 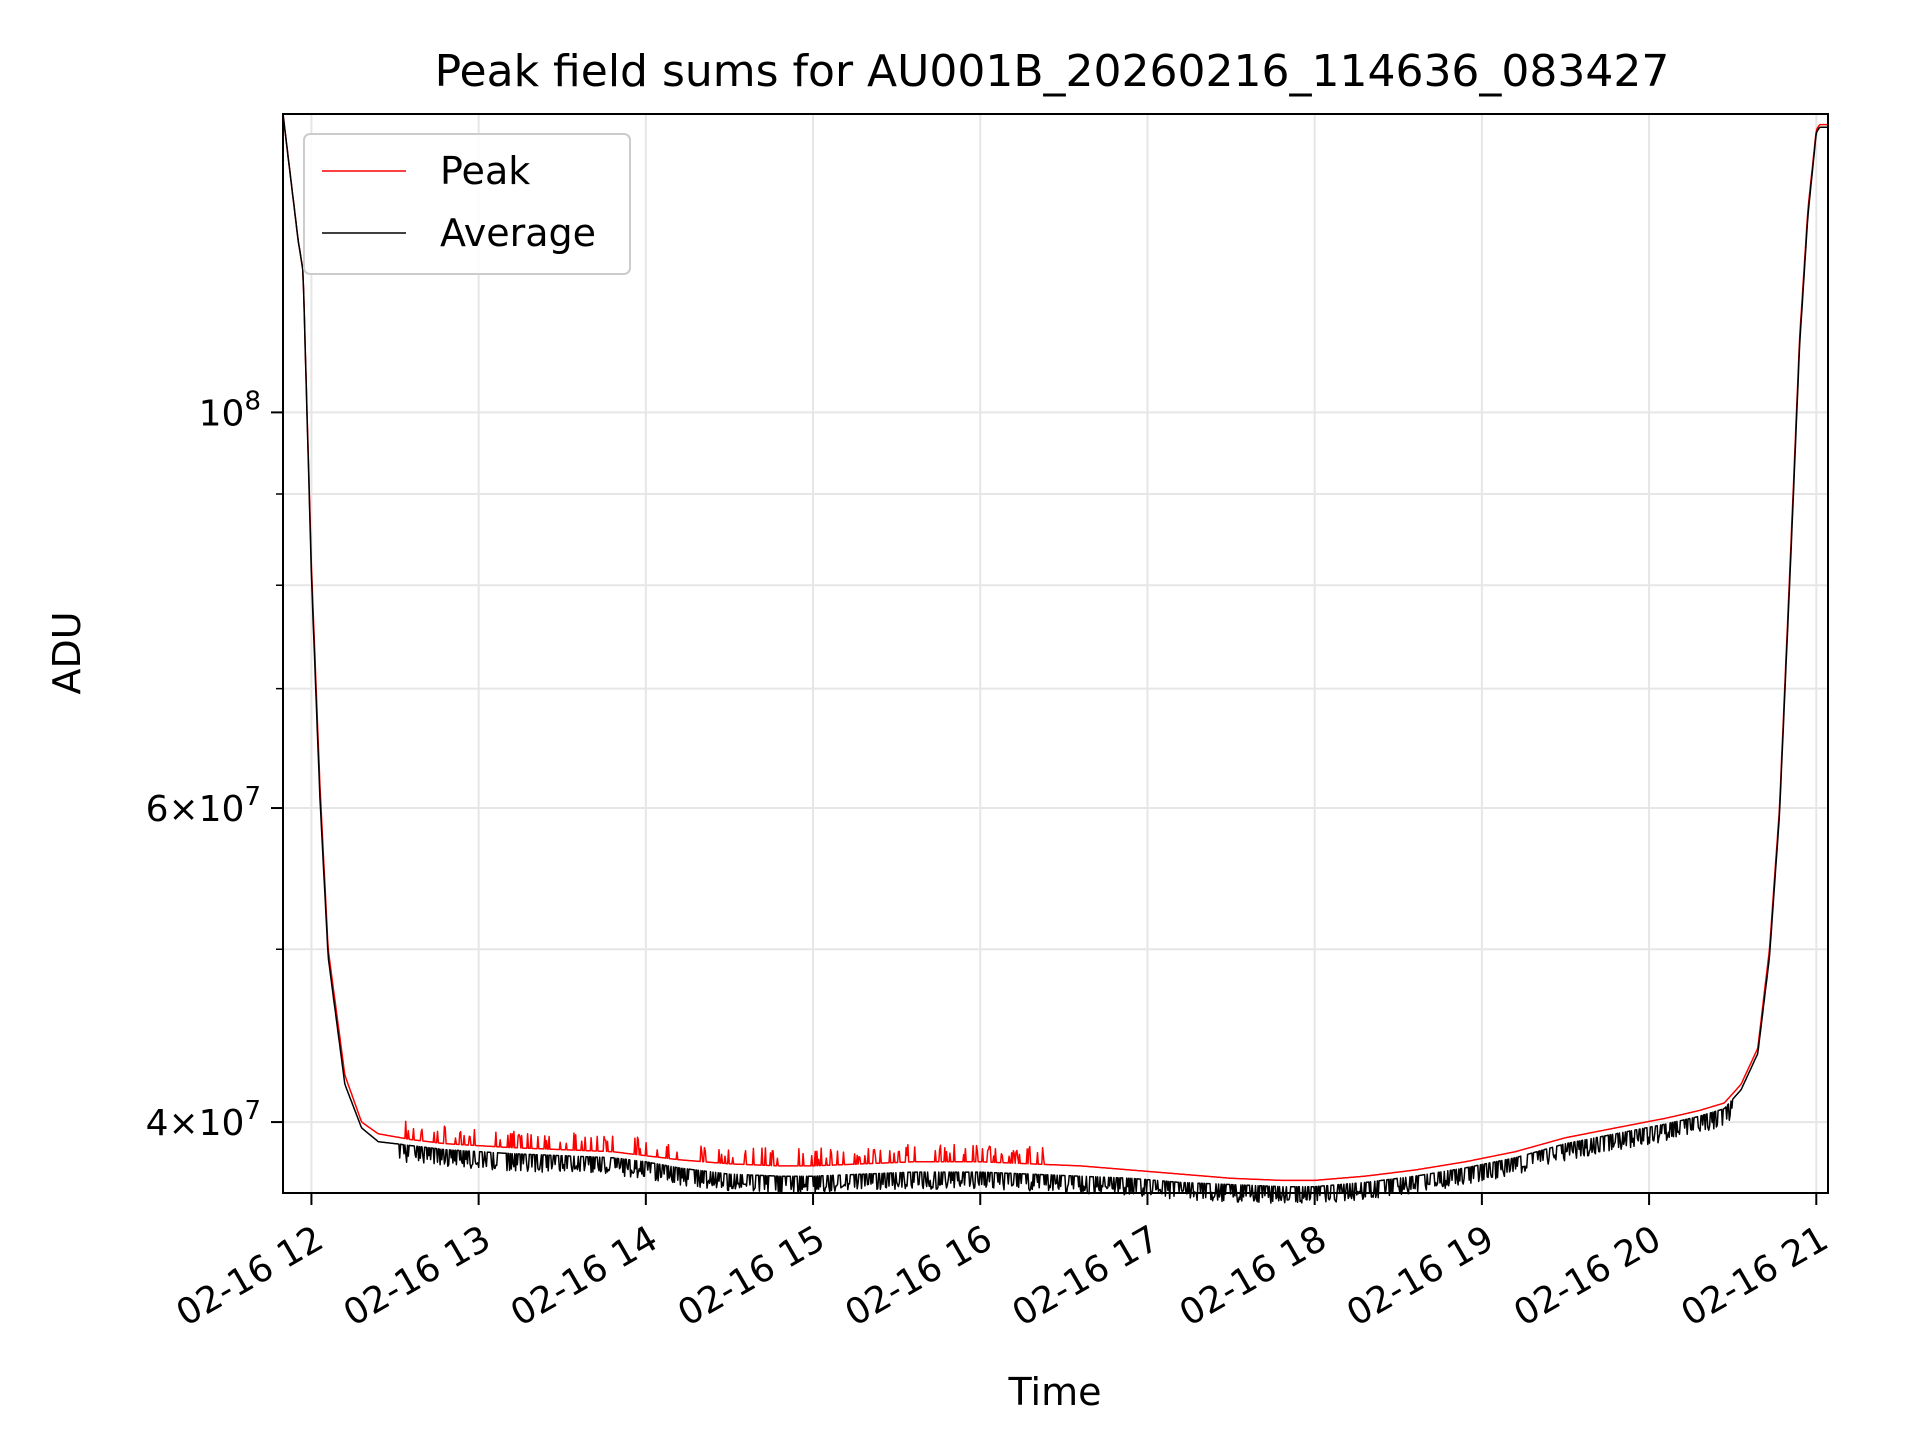 What do you see at coordinates (1055, 1392) in the screenshot?
I see `x-axis-label: Time` at bounding box center [1055, 1392].